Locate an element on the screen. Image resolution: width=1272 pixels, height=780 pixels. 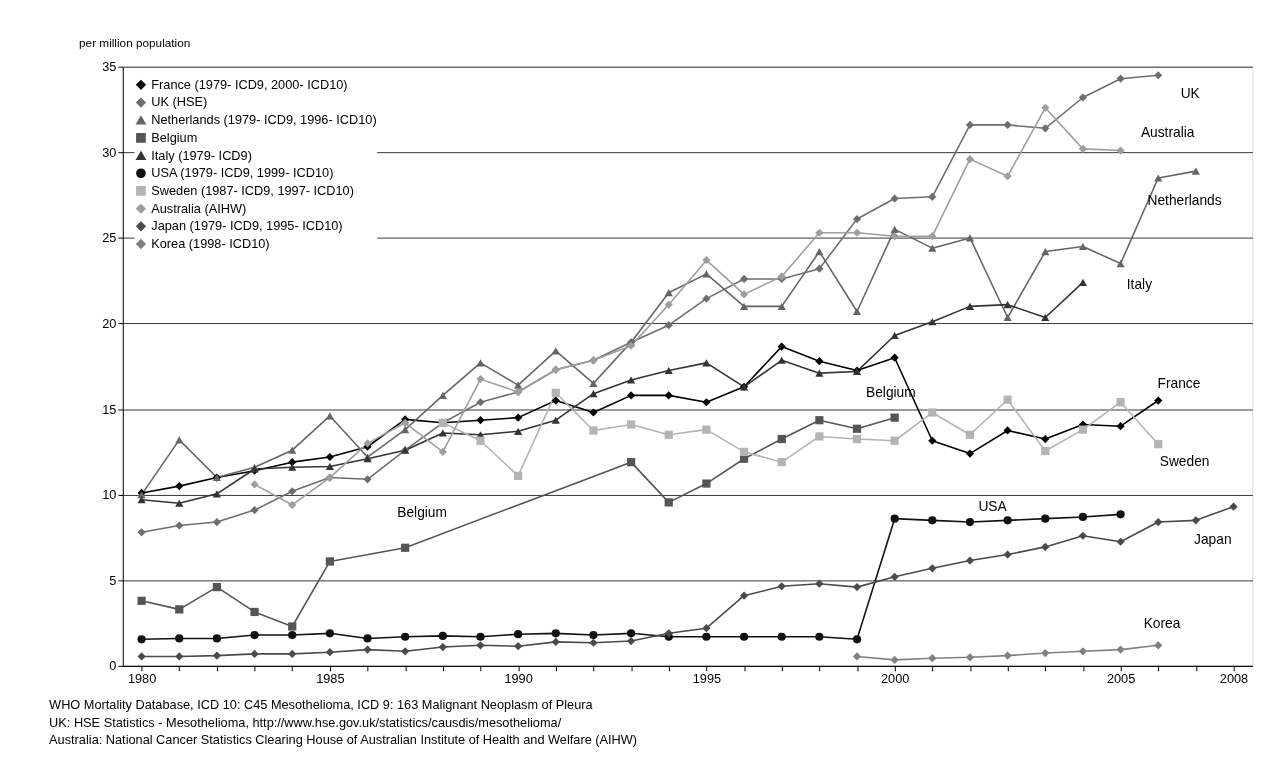
text: WHO Mortality Database, ICD 10: C45 Mesothelioma, ICD 9: 163 Malignant Neoplasm of Pleura is located at coordinates (321, 705).